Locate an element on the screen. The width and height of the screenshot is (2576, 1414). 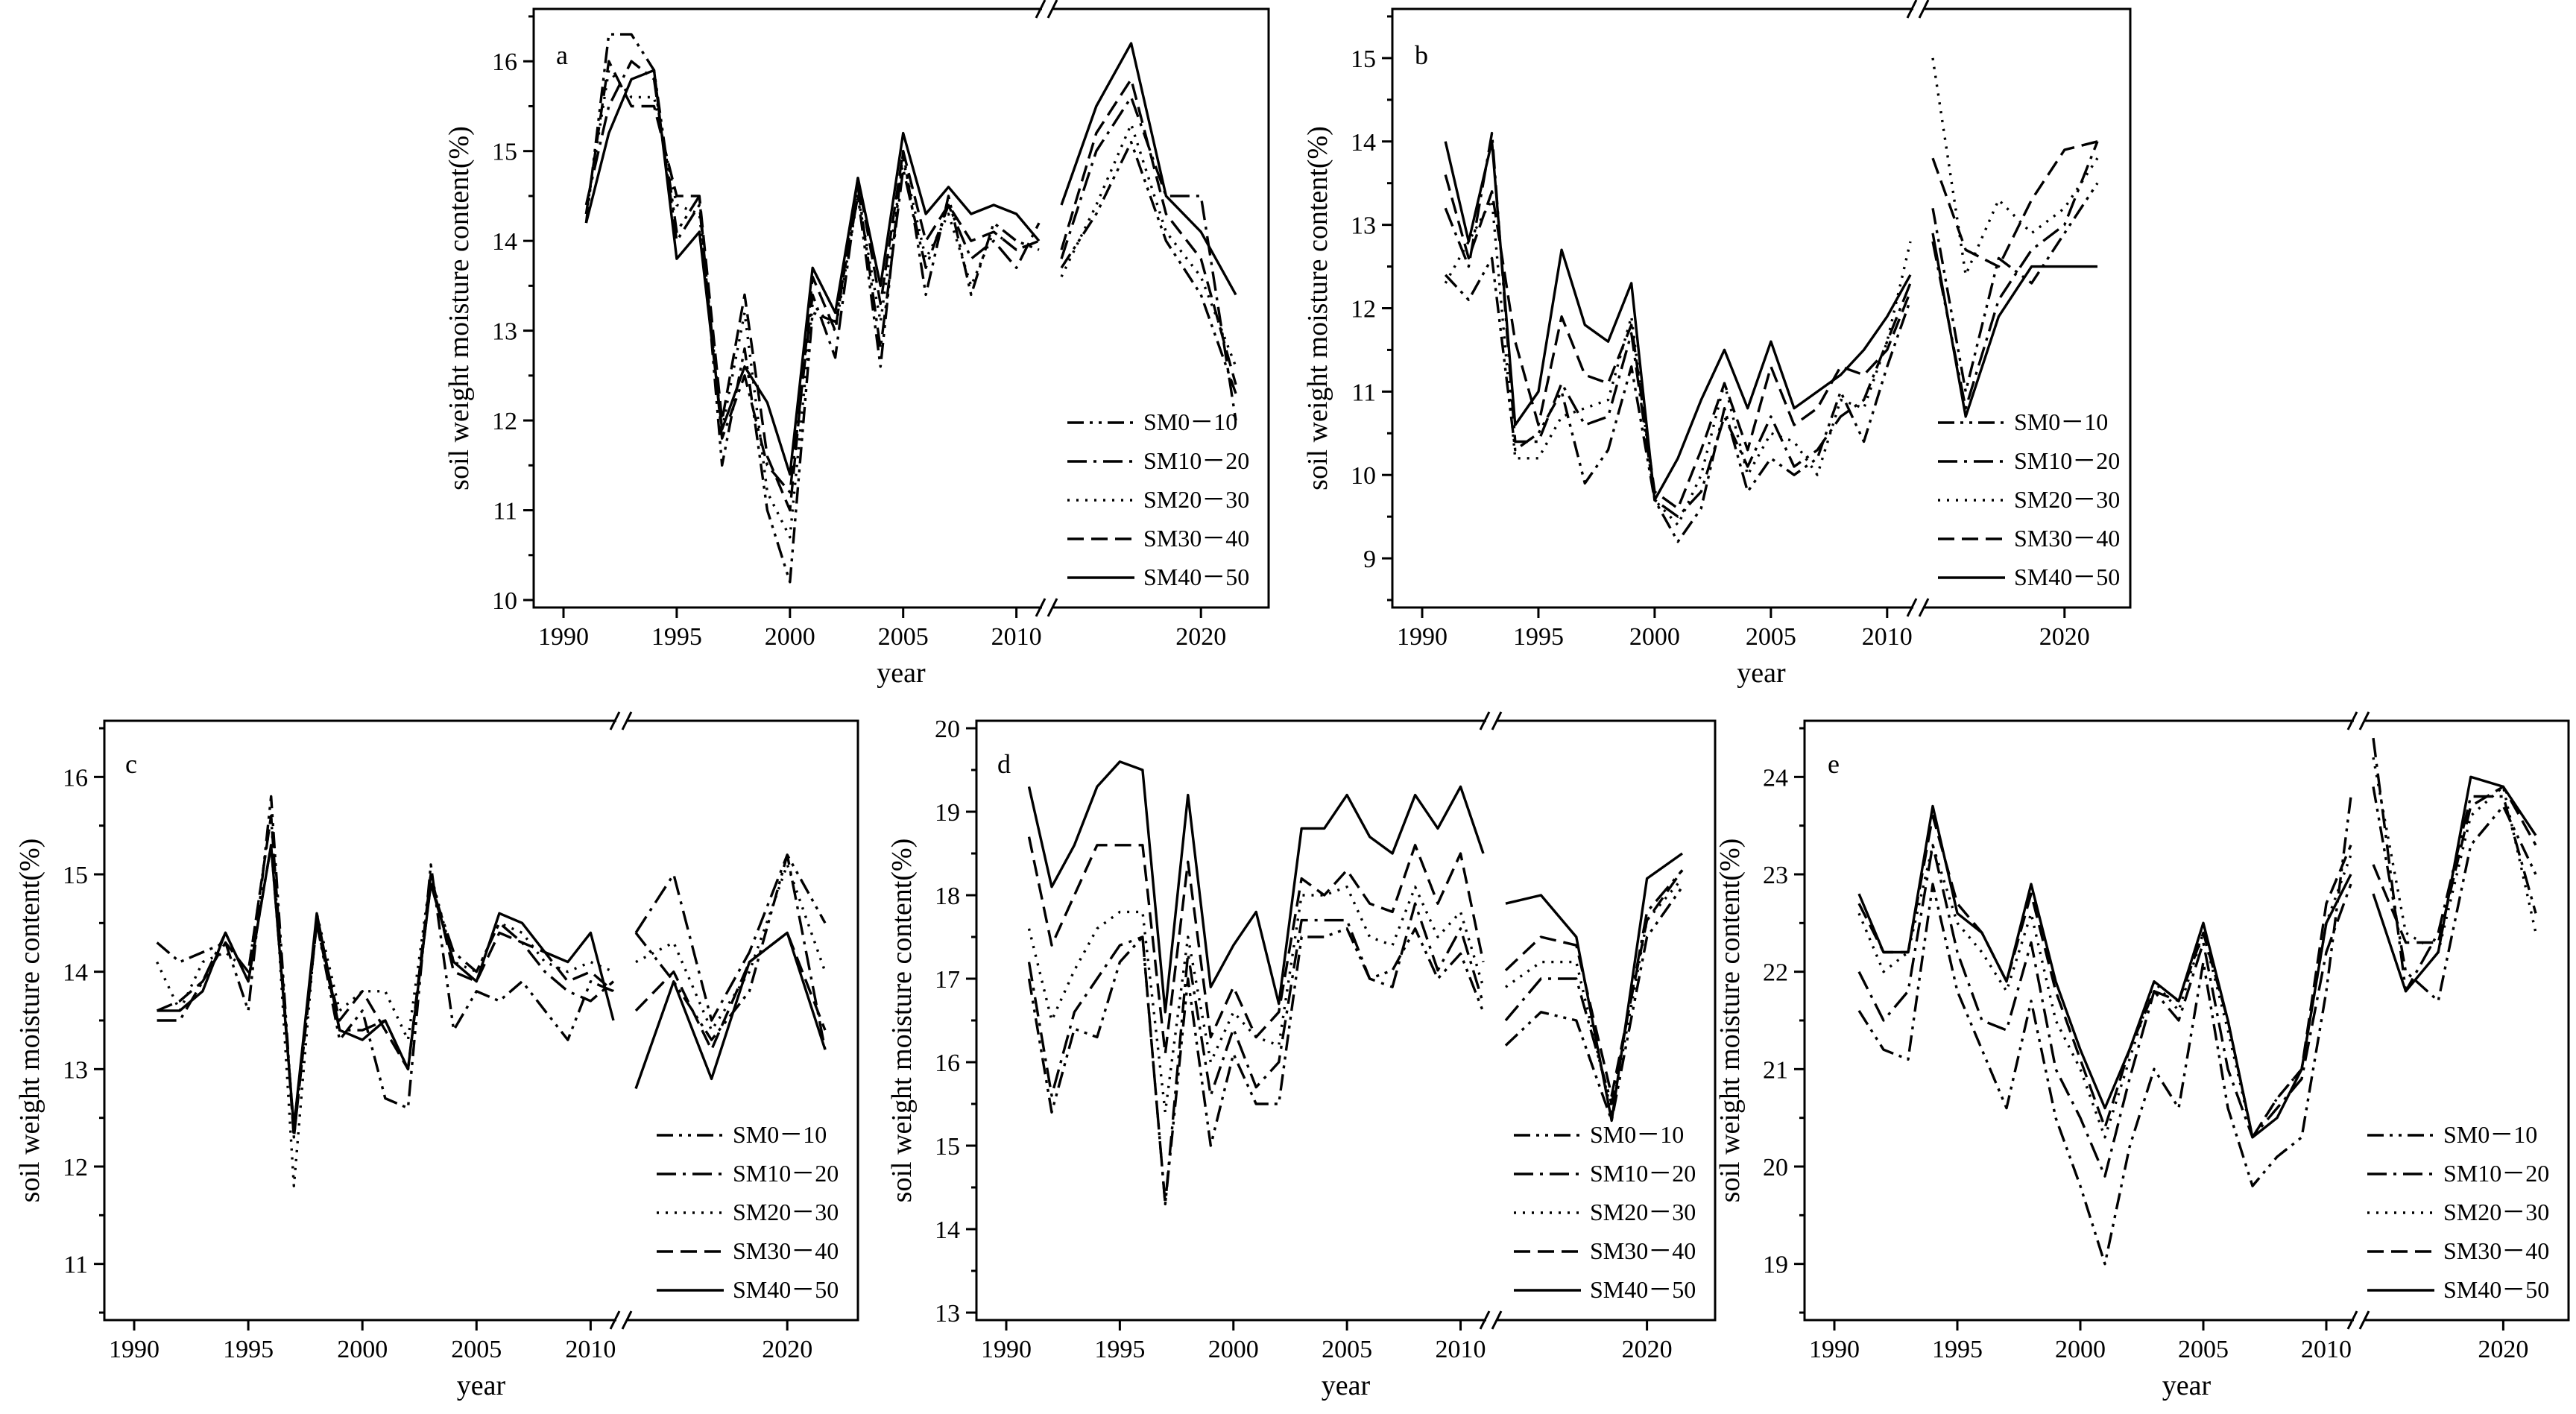
y-tick-label: 16 is located at coordinates (504, 62).